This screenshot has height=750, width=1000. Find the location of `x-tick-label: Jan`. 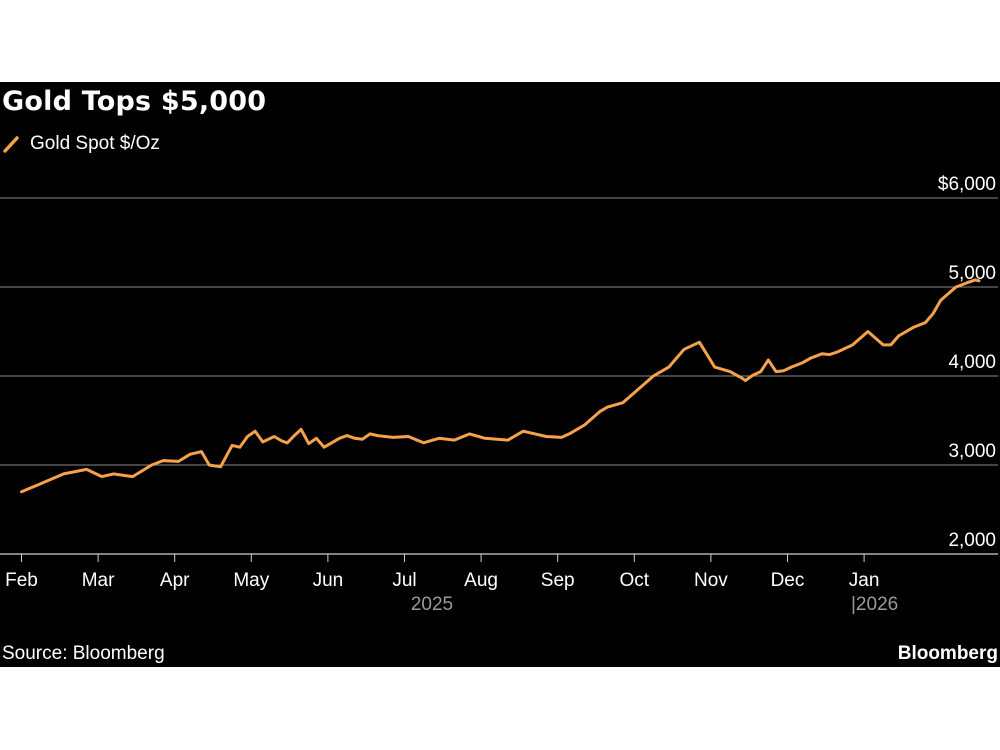

x-tick-label: Jan is located at coordinates (864, 580).